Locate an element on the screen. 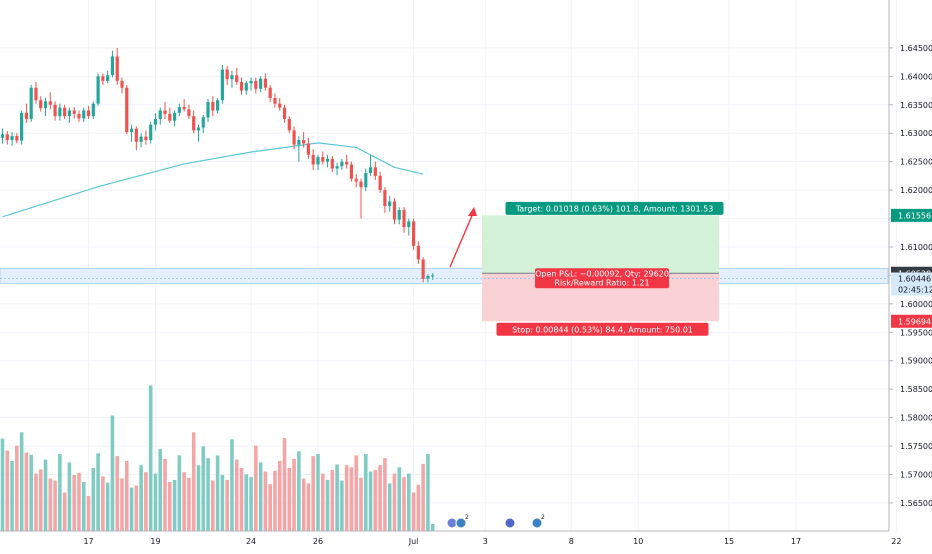  x-tick-label: 8 is located at coordinates (571, 541).